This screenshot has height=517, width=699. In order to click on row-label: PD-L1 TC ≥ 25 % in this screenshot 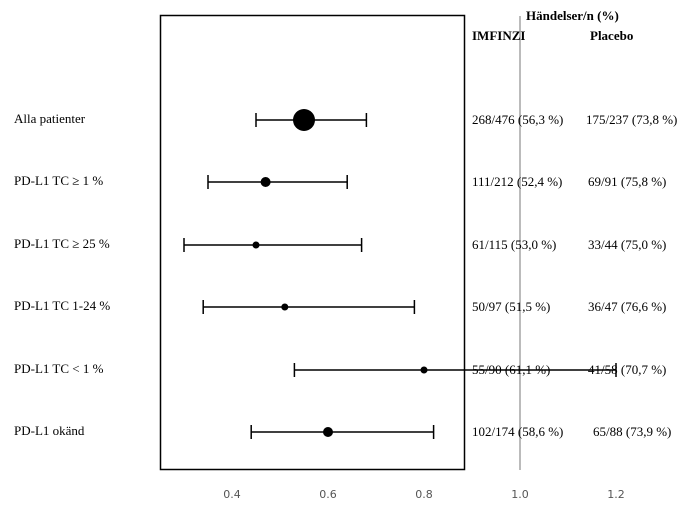, I will do `click(62, 243)`.